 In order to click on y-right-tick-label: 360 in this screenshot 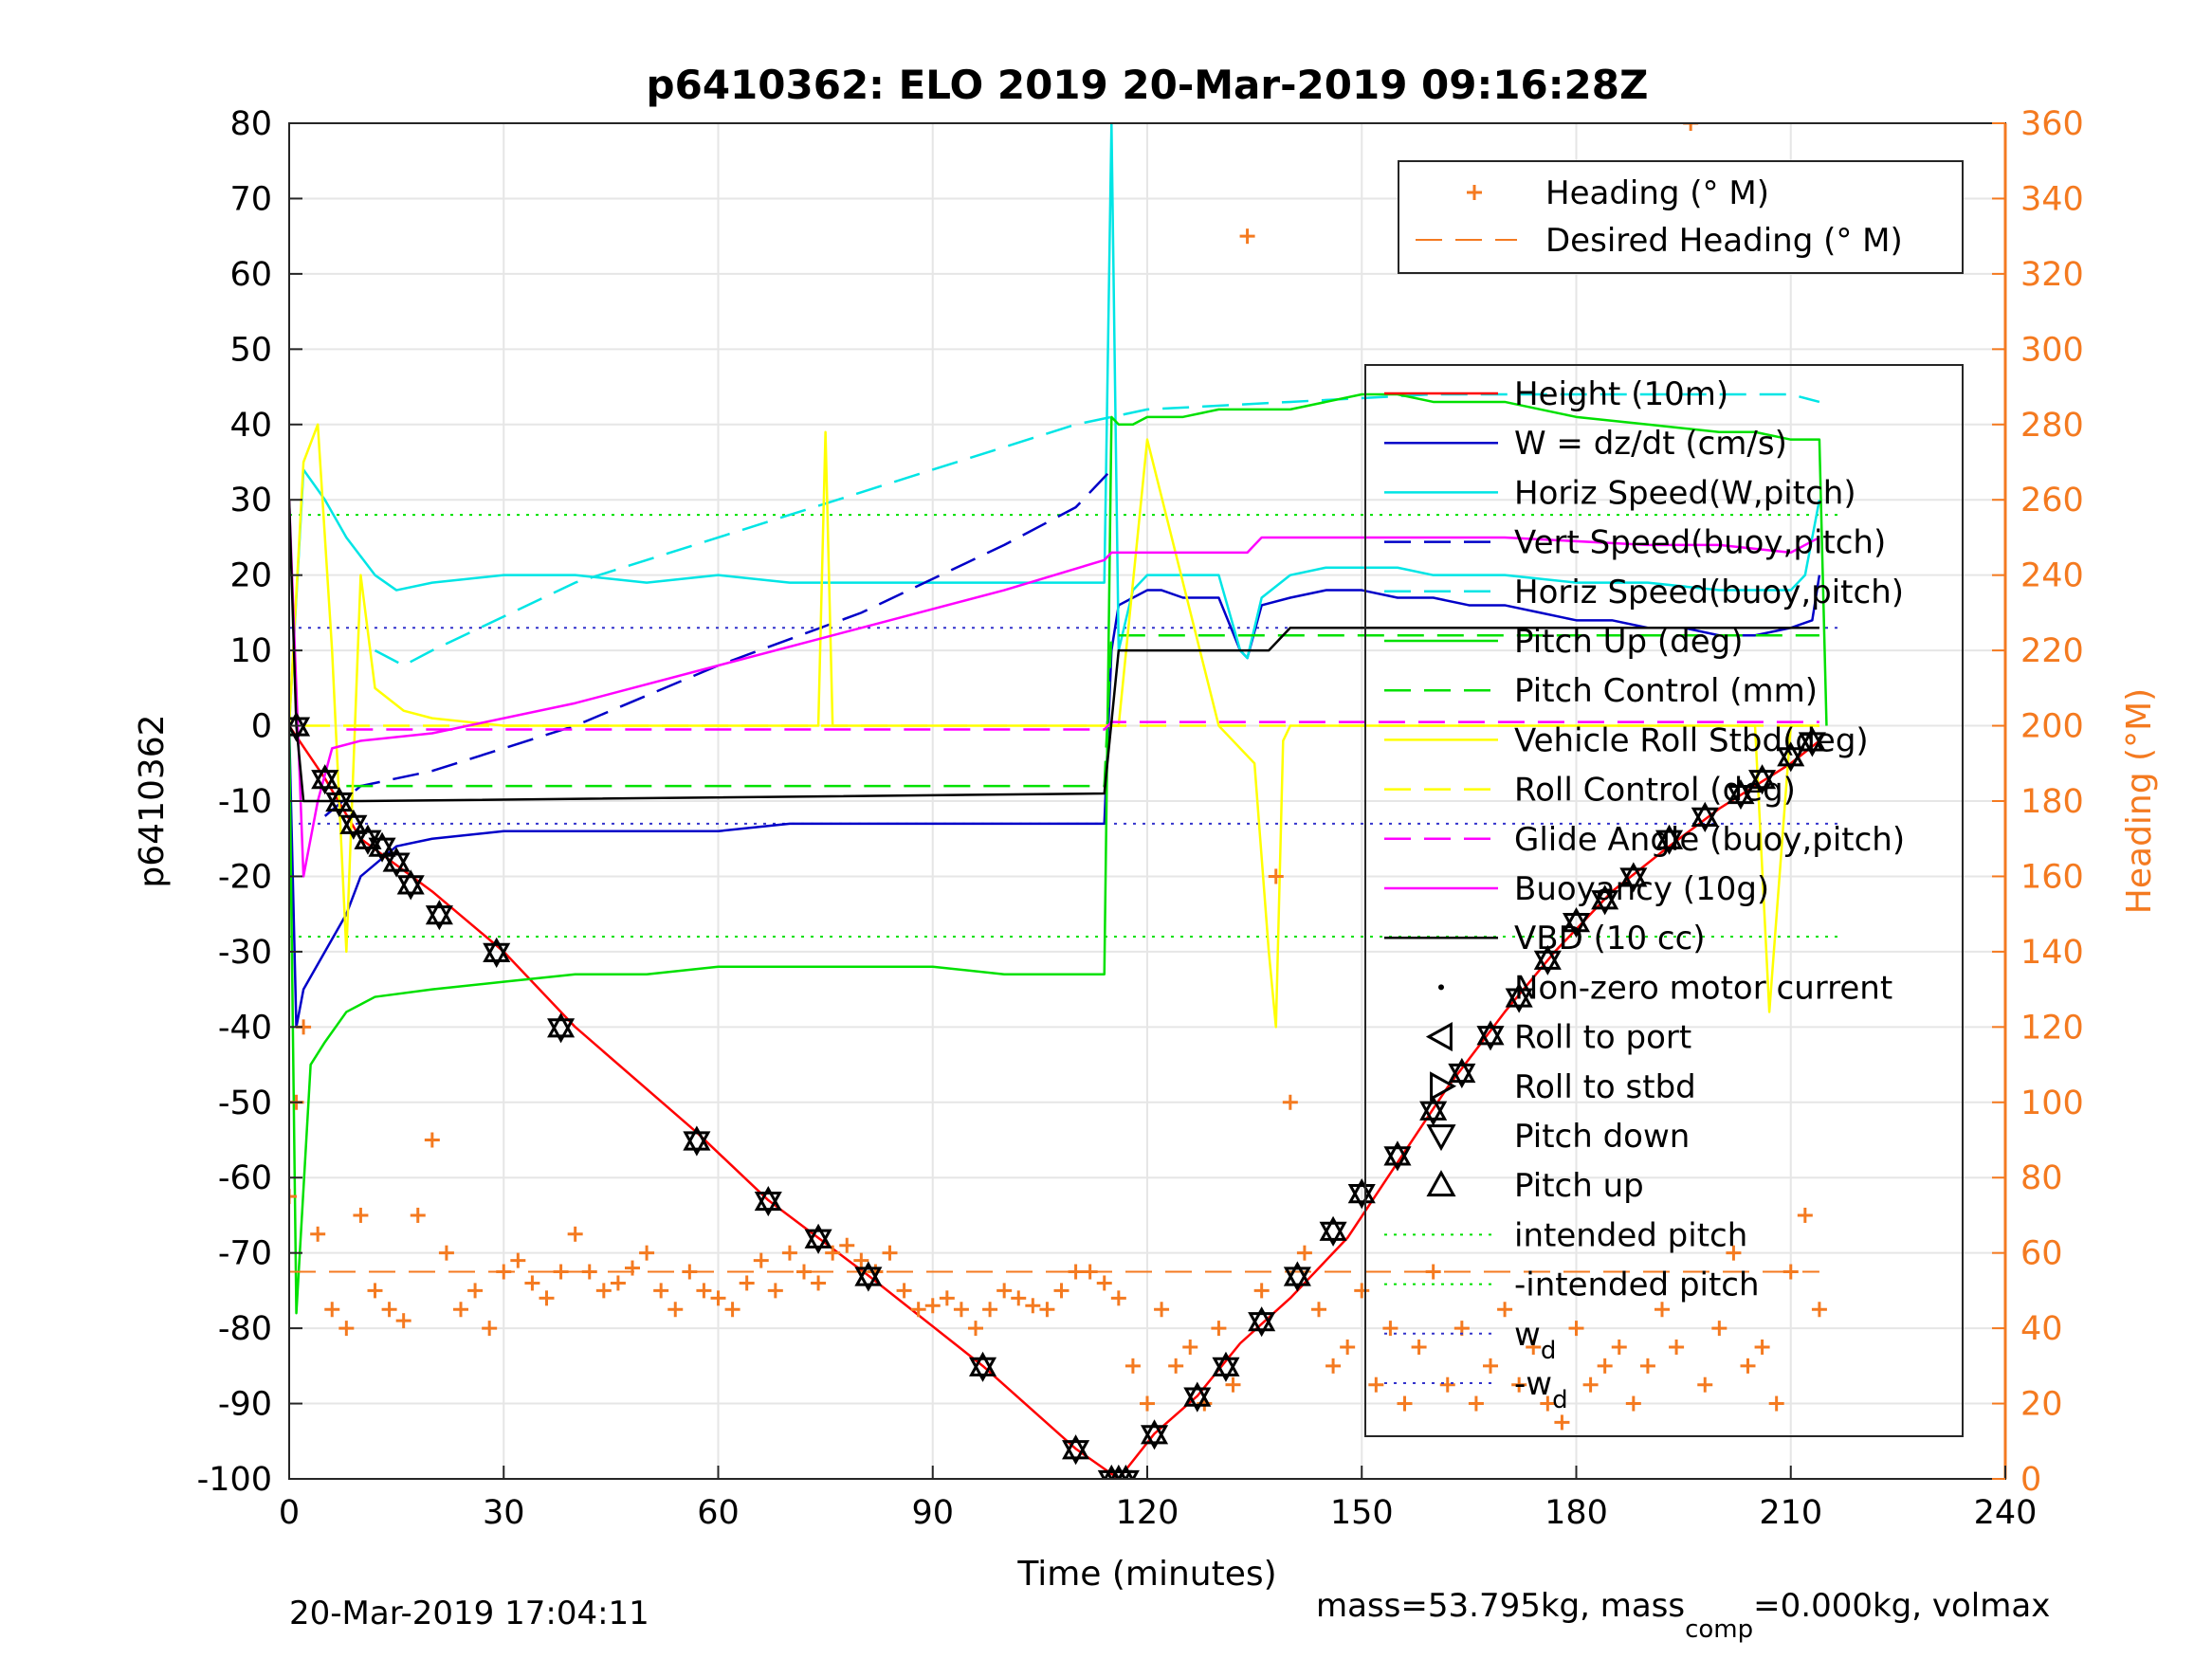, I will do `click(2052, 124)`.